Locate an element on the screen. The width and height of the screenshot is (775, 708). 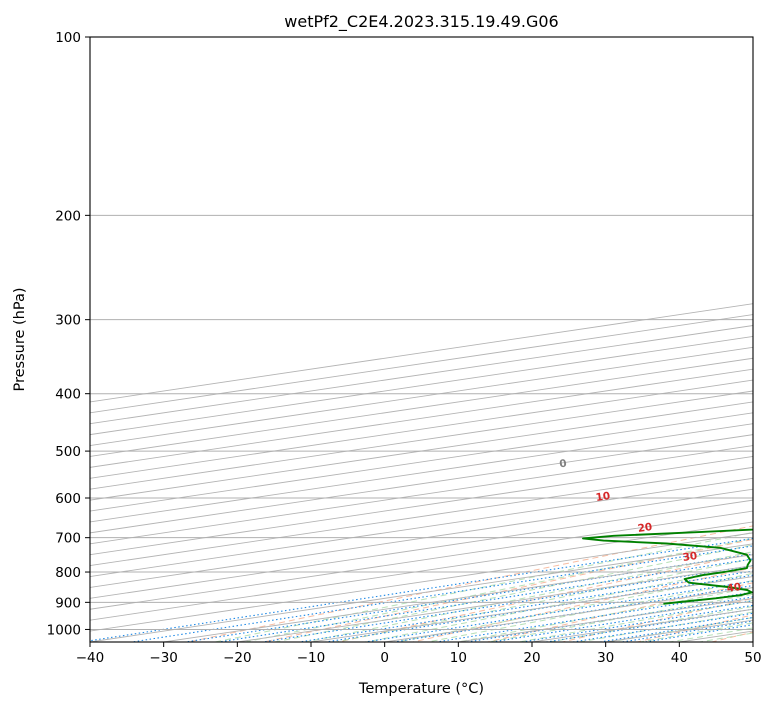
y-tick-label: 1000 is located at coordinates (64, 630).